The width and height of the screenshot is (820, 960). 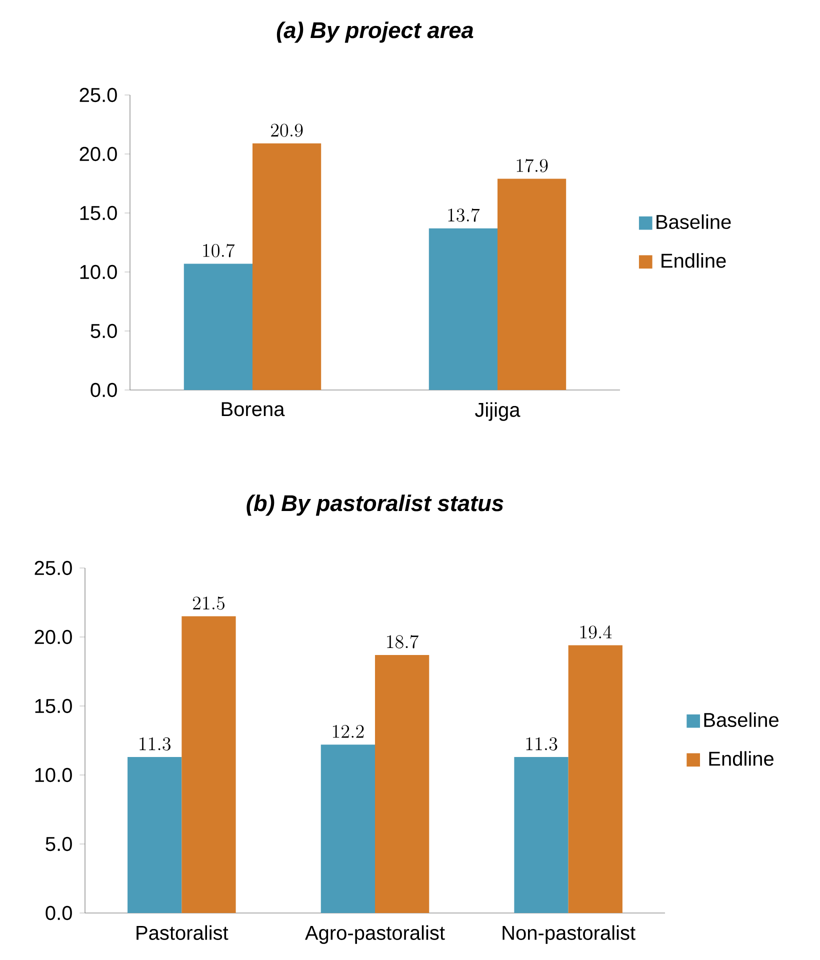 I want to click on x-tick-label: Borena, so click(x=253, y=409).